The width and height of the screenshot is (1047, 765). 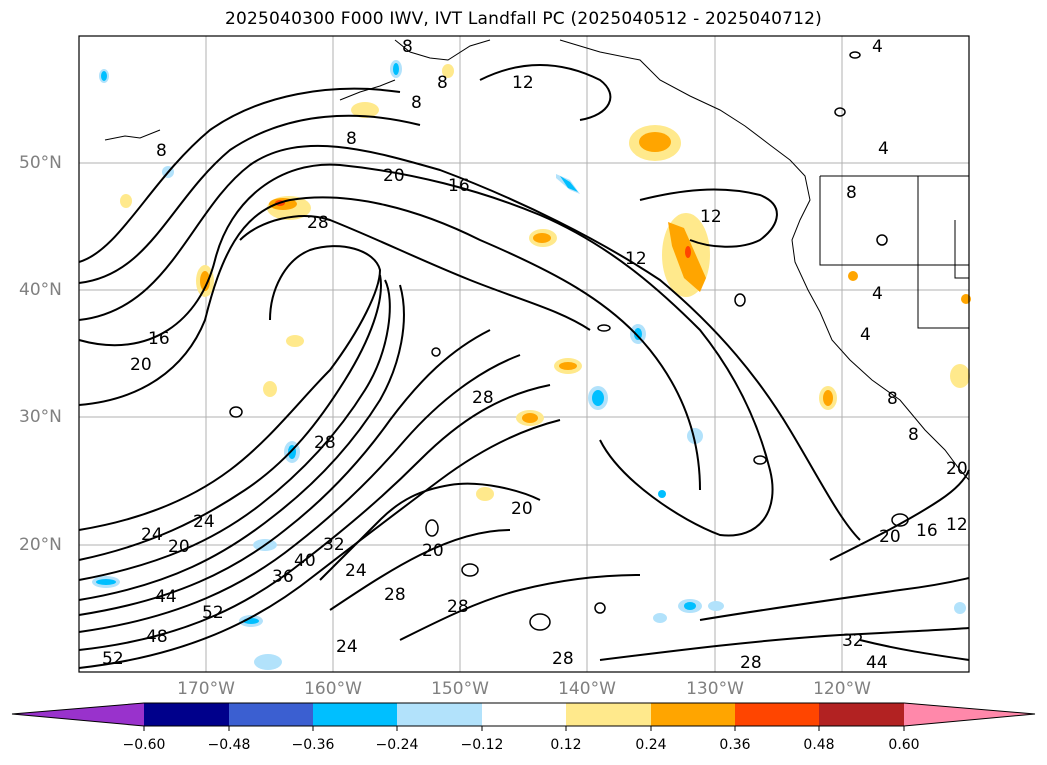 What do you see at coordinates (333, 689) in the screenshot?
I see `lon-tick-label: 160°W` at bounding box center [333, 689].